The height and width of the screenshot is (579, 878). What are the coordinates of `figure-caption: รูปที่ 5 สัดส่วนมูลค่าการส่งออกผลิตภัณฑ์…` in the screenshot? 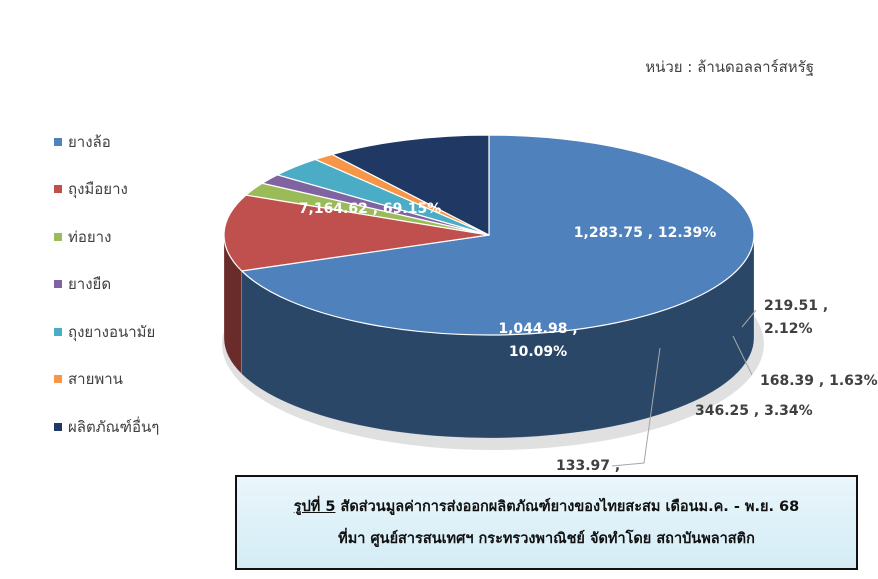 It's located at (546, 522).